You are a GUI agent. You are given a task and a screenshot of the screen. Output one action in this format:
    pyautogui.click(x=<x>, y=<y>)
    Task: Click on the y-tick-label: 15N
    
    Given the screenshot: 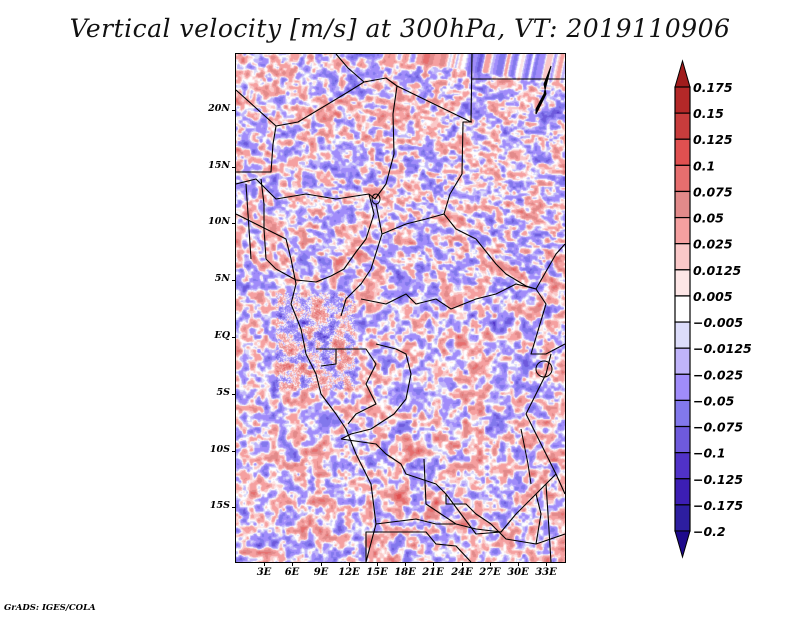 What is the action you would take?
    pyautogui.click(x=219, y=165)
    